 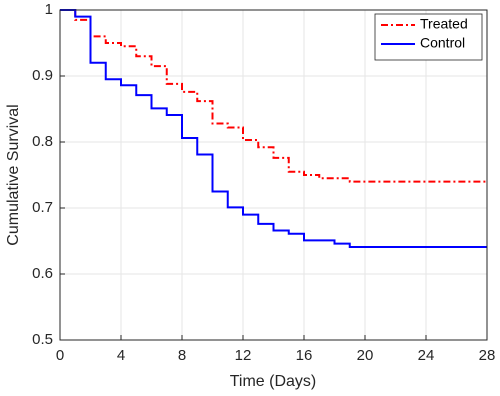 What do you see at coordinates (42, 141) in the screenshot?
I see `y-tick-label: 0.8` at bounding box center [42, 141].